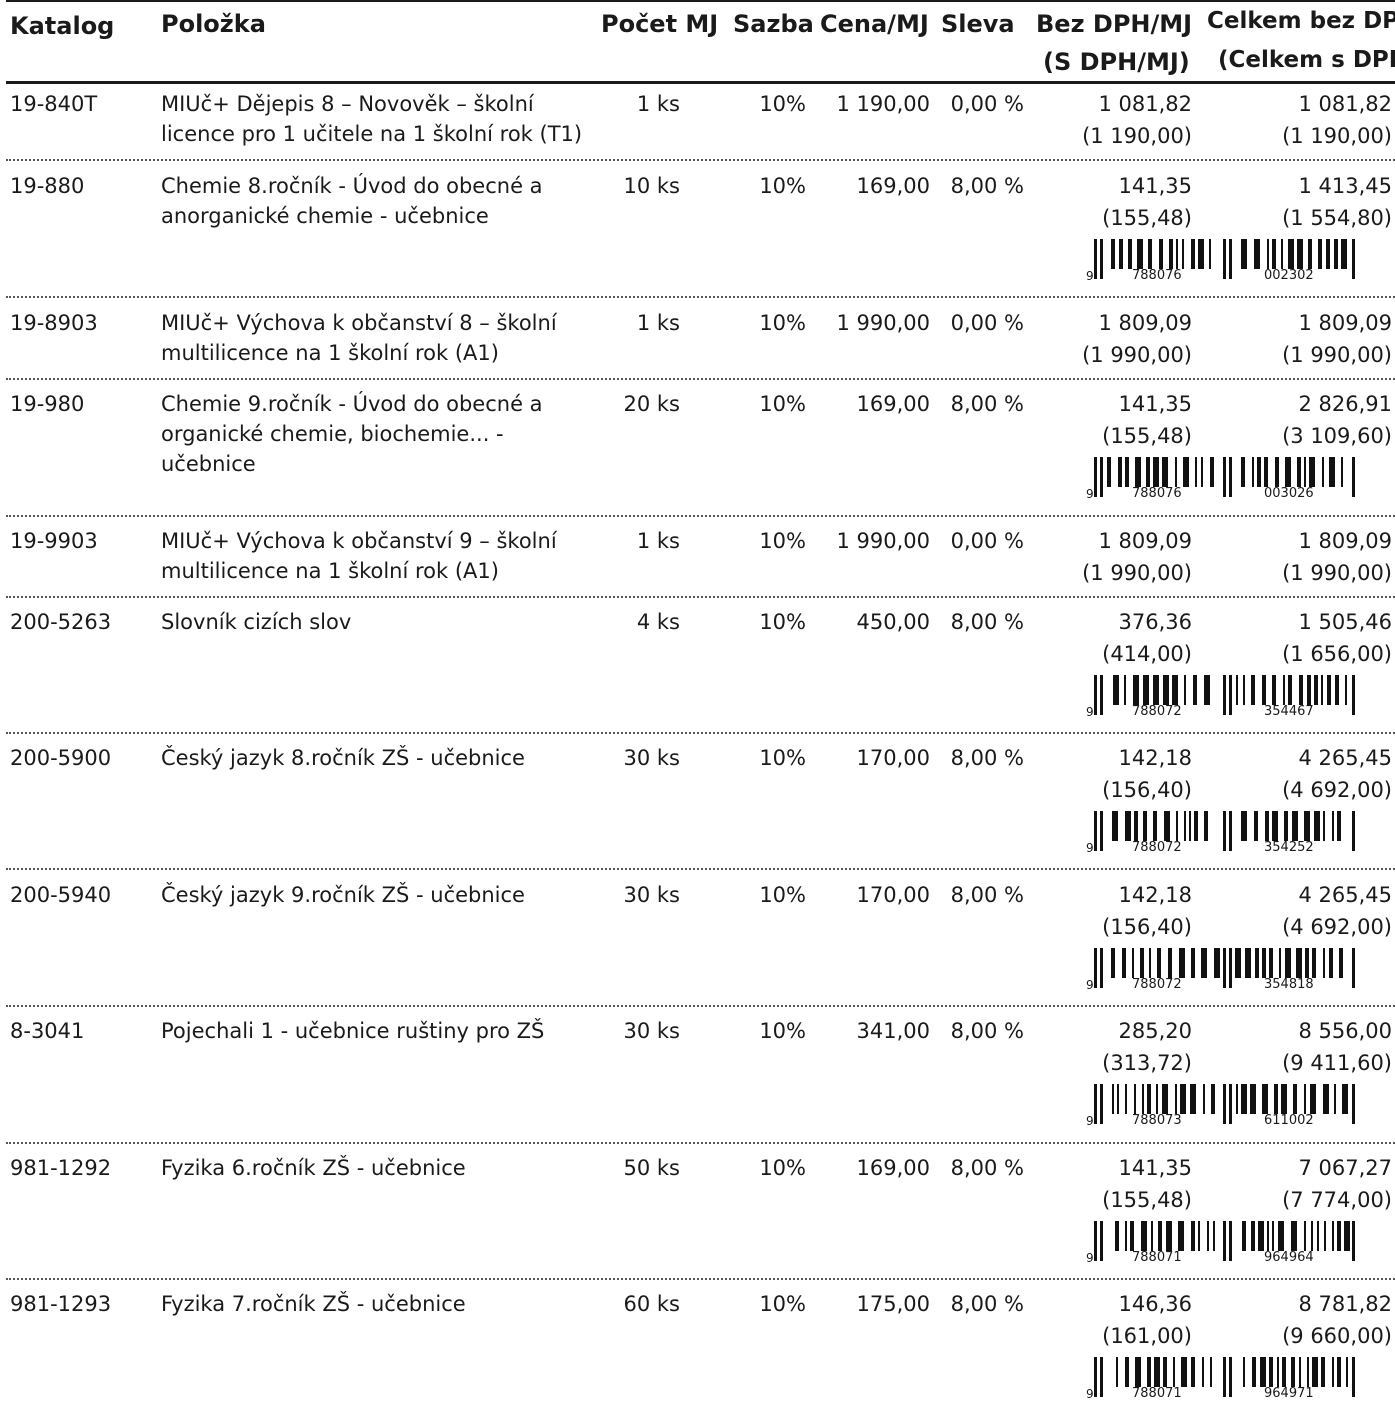 The height and width of the screenshot is (1404, 1395). What do you see at coordinates (893, 622) in the screenshot?
I see `cell-cena-mj: 450,00` at bounding box center [893, 622].